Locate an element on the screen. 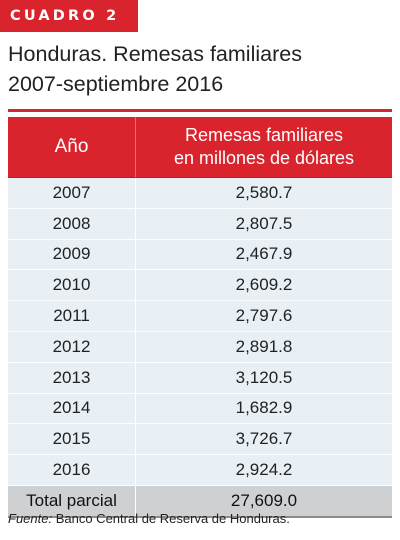 The width and height of the screenshot is (400, 540). cell-year: 2013 is located at coordinates (72, 377).